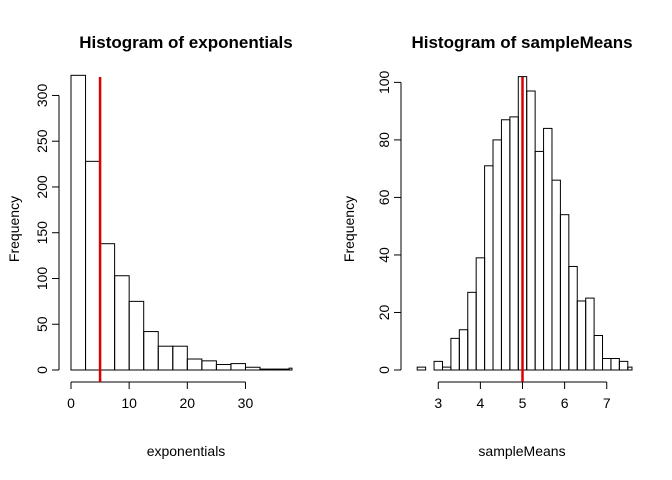  Describe the element at coordinates (42, 187) in the screenshot. I see `y-tick-label: 200` at that location.